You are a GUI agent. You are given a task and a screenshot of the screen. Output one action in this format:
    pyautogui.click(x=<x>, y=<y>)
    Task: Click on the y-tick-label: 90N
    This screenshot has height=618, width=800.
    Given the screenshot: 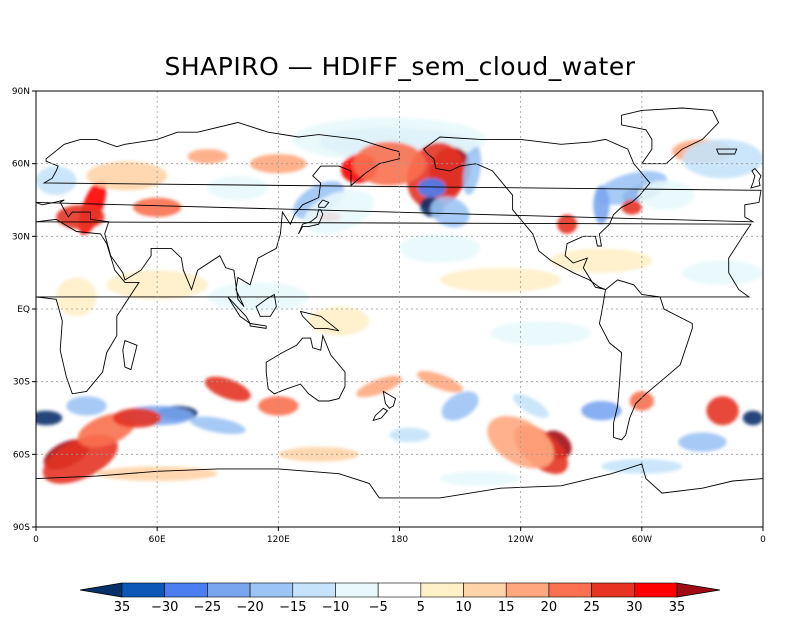 What is the action you would take?
    pyautogui.click(x=21, y=92)
    